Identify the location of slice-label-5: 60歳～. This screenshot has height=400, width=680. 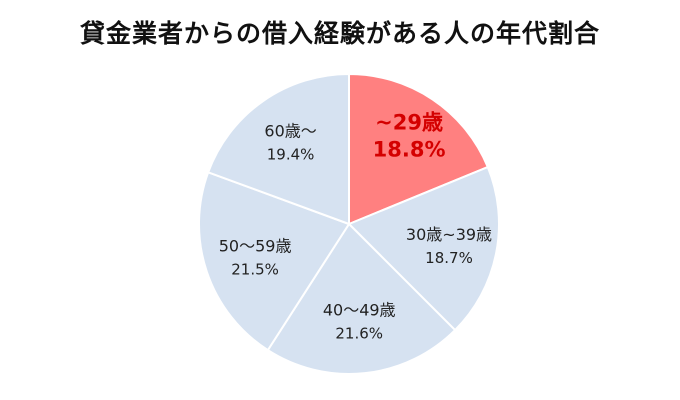
(290, 130).